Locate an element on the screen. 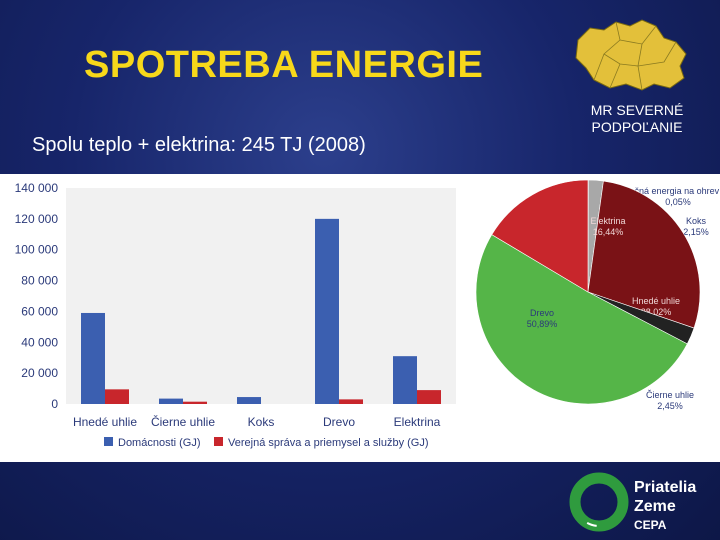  pie-label: Slnečná energia na ohrev TÚV is located at coordinates (668, 191).